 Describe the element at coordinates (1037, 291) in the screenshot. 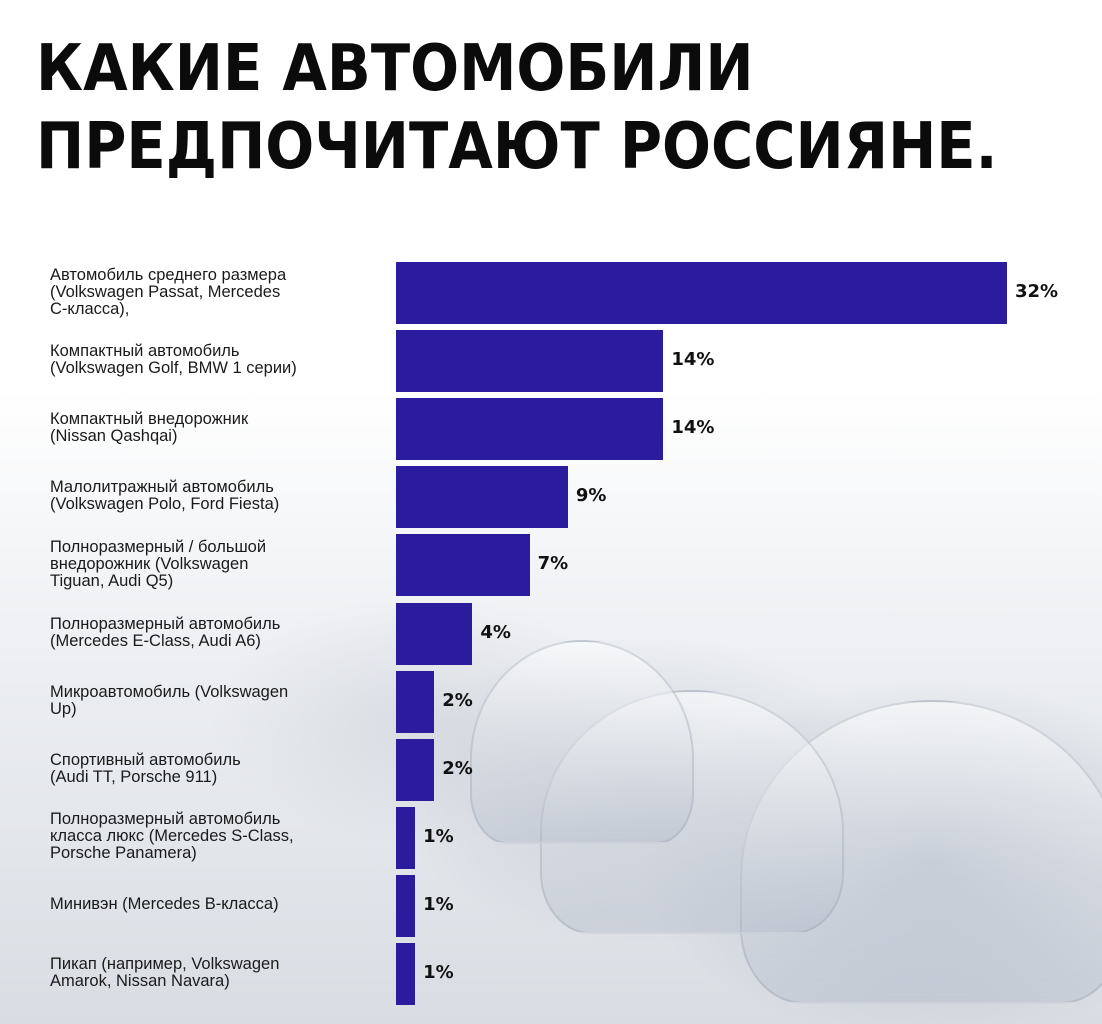

I see `value-label: 32%` at that location.